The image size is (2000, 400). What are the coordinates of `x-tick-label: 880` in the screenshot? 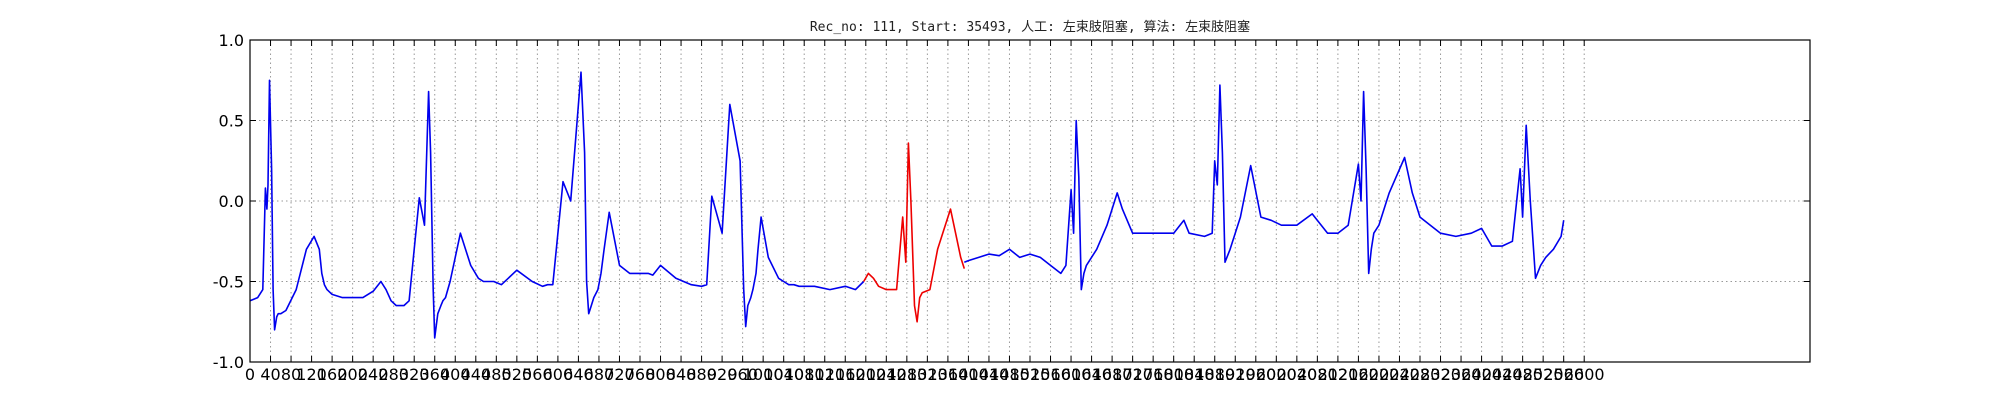 It's located at (701, 374).